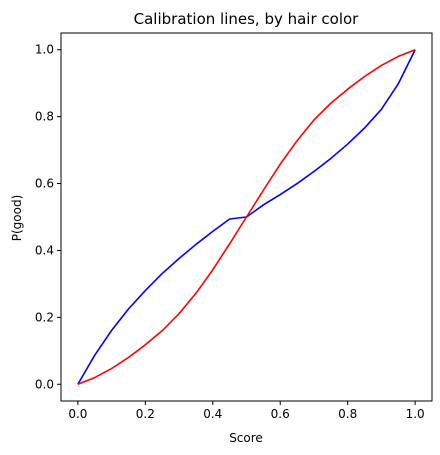 The image size is (440, 455). I want to click on y-axis: 0.0 0.2 0.4 0.6 0.8 1.0, so click(48, 217).